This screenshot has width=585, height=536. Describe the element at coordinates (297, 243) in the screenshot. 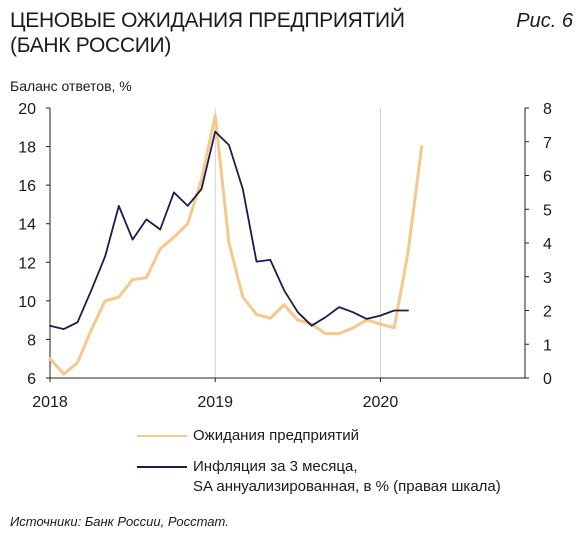

I see `grid-lines` at that location.